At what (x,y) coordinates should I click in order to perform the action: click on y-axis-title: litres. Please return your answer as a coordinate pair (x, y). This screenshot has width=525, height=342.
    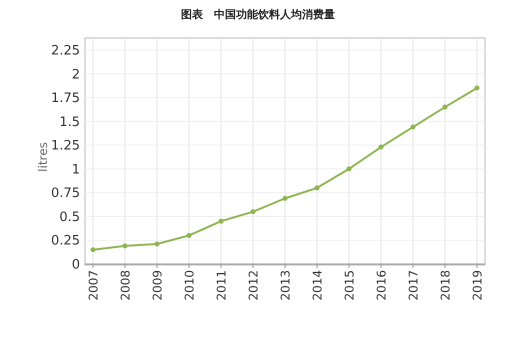
    Looking at the image, I should click on (43, 157).